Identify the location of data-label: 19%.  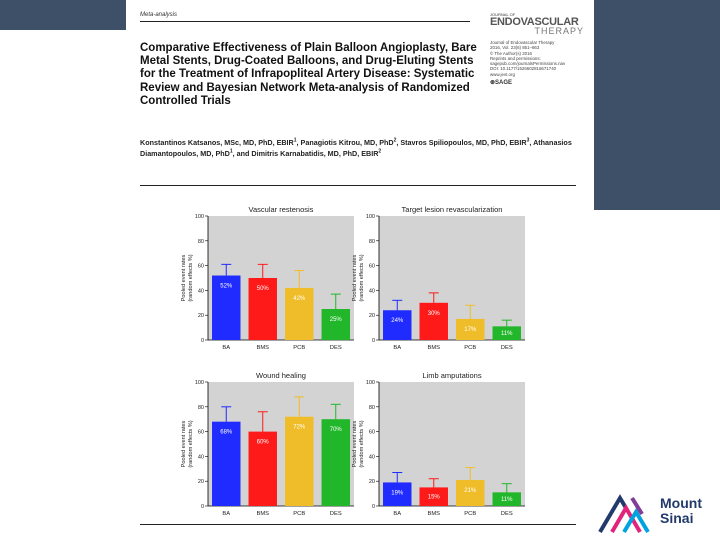
(397, 493).